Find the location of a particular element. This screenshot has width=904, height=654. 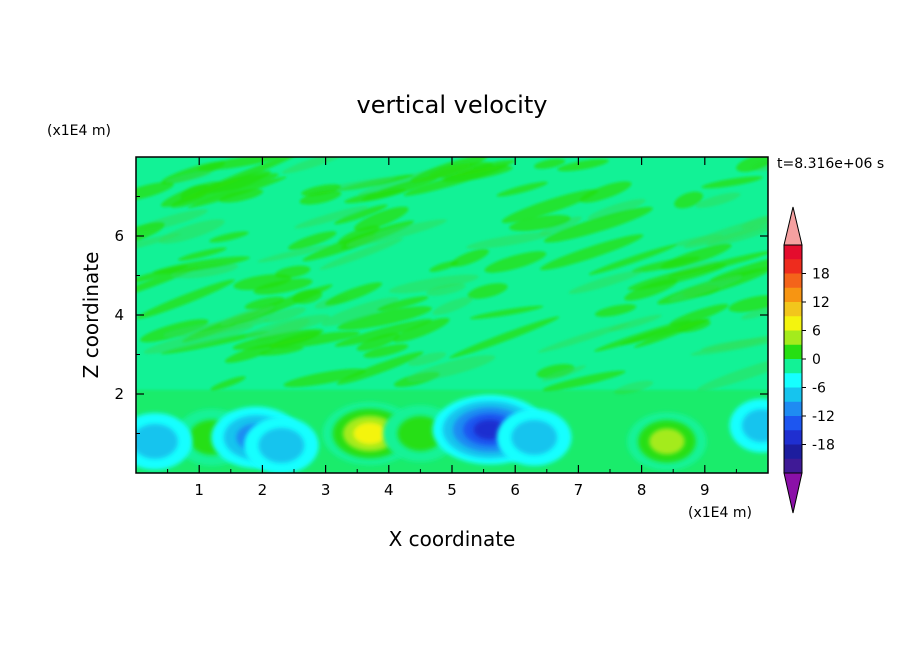

x-tick-label: 8 is located at coordinates (642, 490).